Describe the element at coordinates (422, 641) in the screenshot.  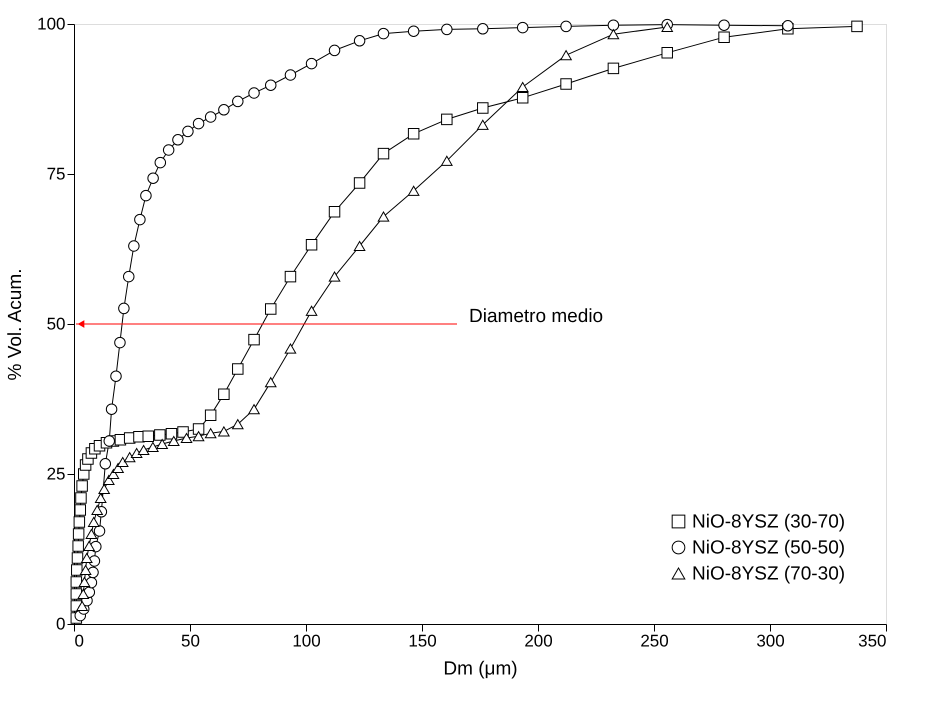
I see `x-tick-label: 150` at that location.